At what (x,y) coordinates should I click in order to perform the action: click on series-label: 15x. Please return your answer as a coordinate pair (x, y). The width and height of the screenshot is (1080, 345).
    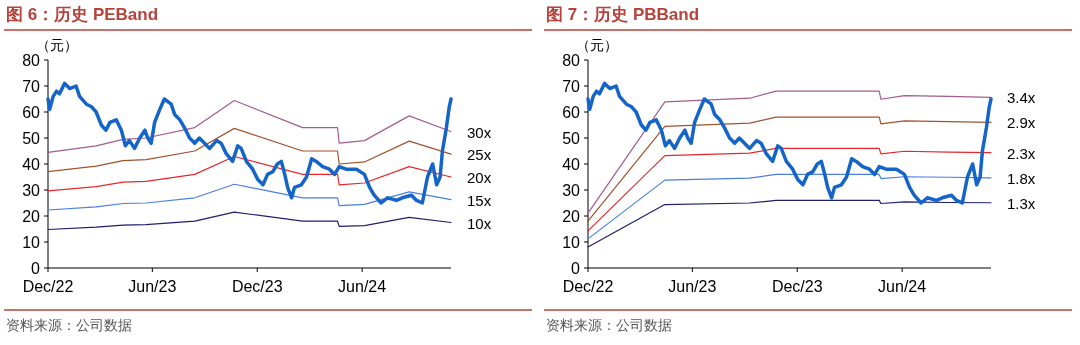
    Looking at the image, I should click on (479, 200).